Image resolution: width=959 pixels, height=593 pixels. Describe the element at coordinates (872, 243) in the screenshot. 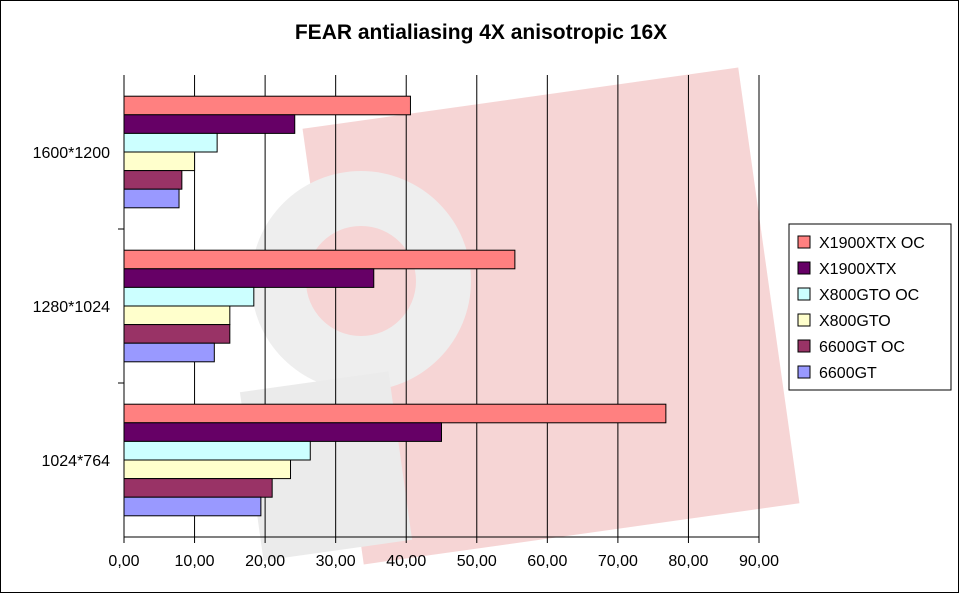

I see `legend-label: X1900XTX OC` at that location.